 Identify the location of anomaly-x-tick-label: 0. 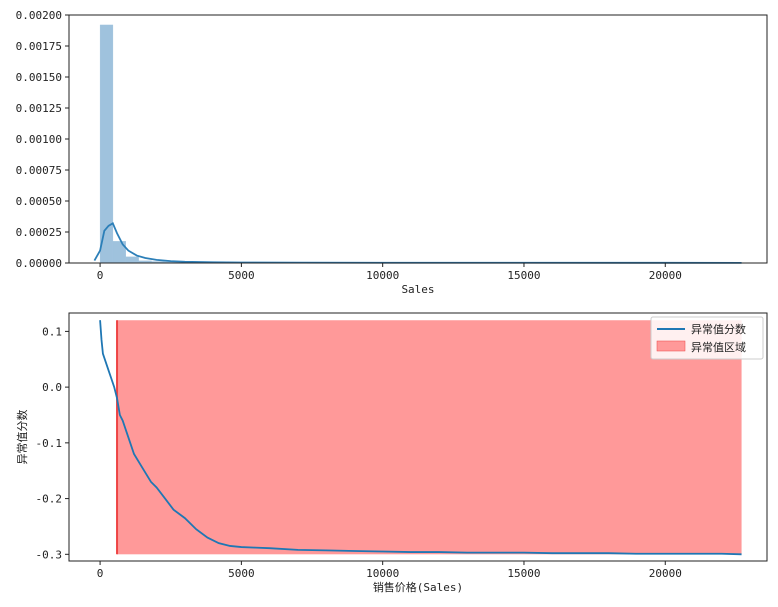
(100, 573).